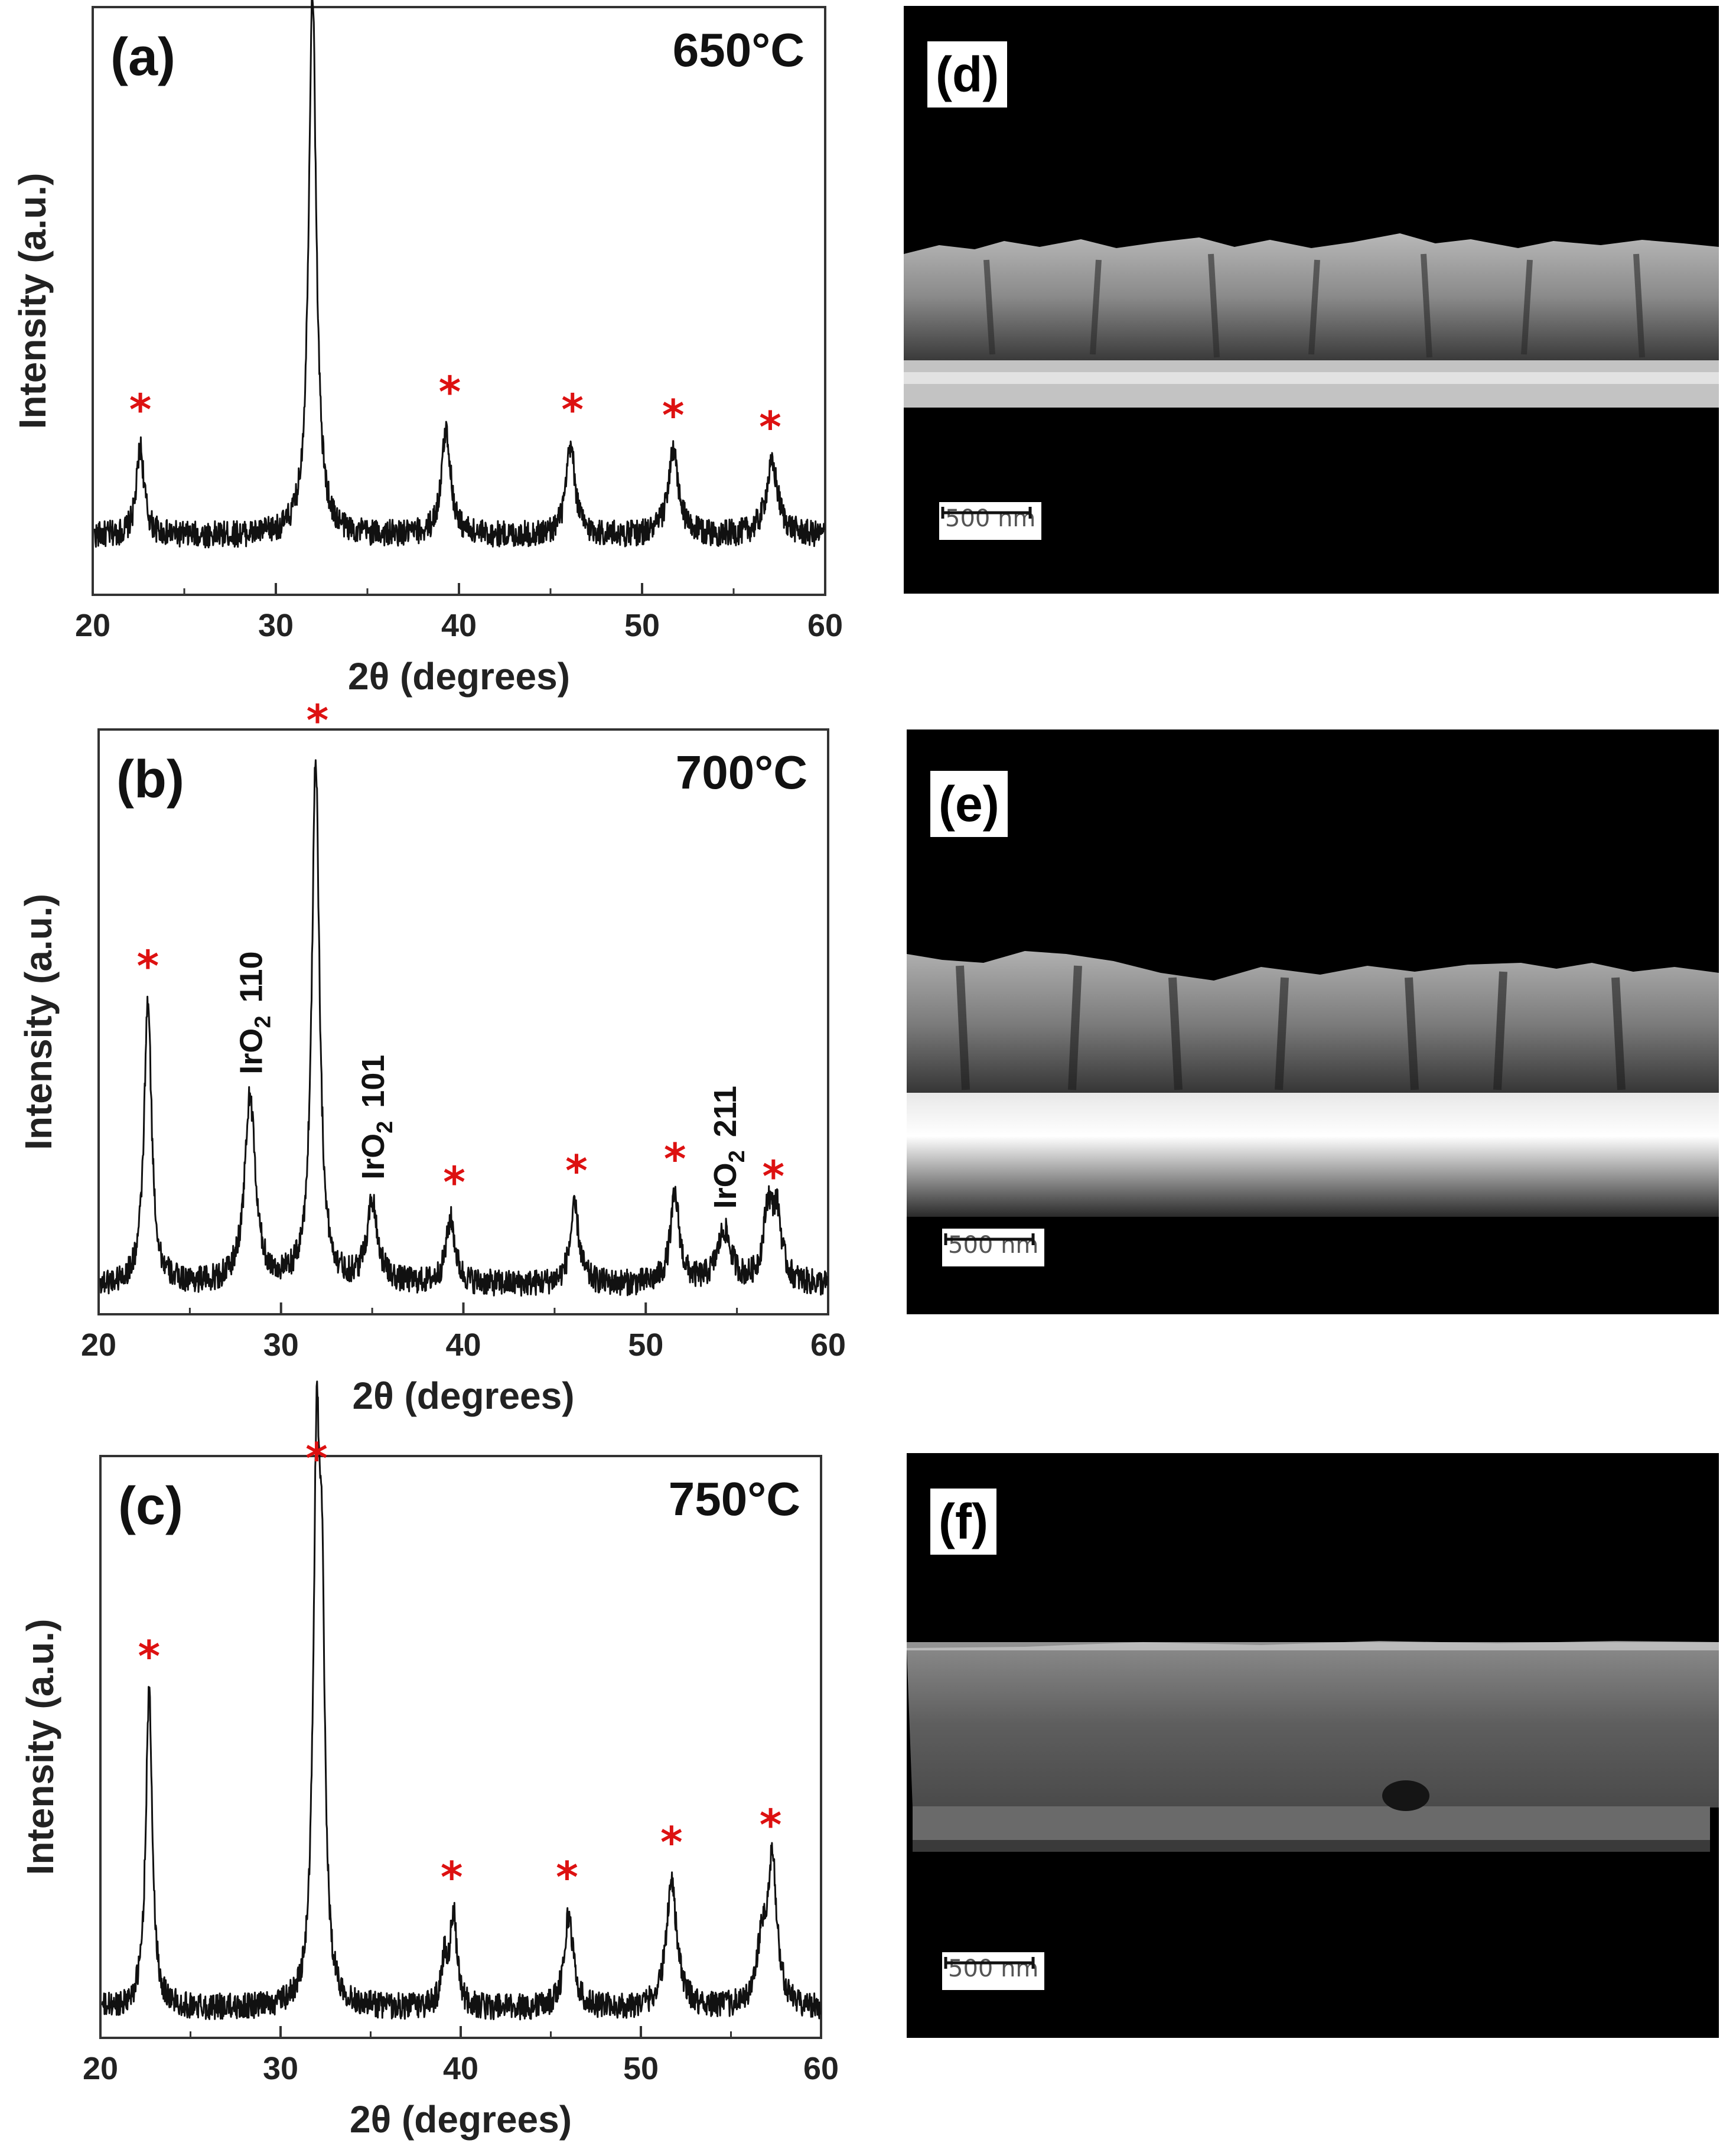 This screenshot has height=2156, width=1723. I want to click on temperature-label: 650°C, so click(738, 50).